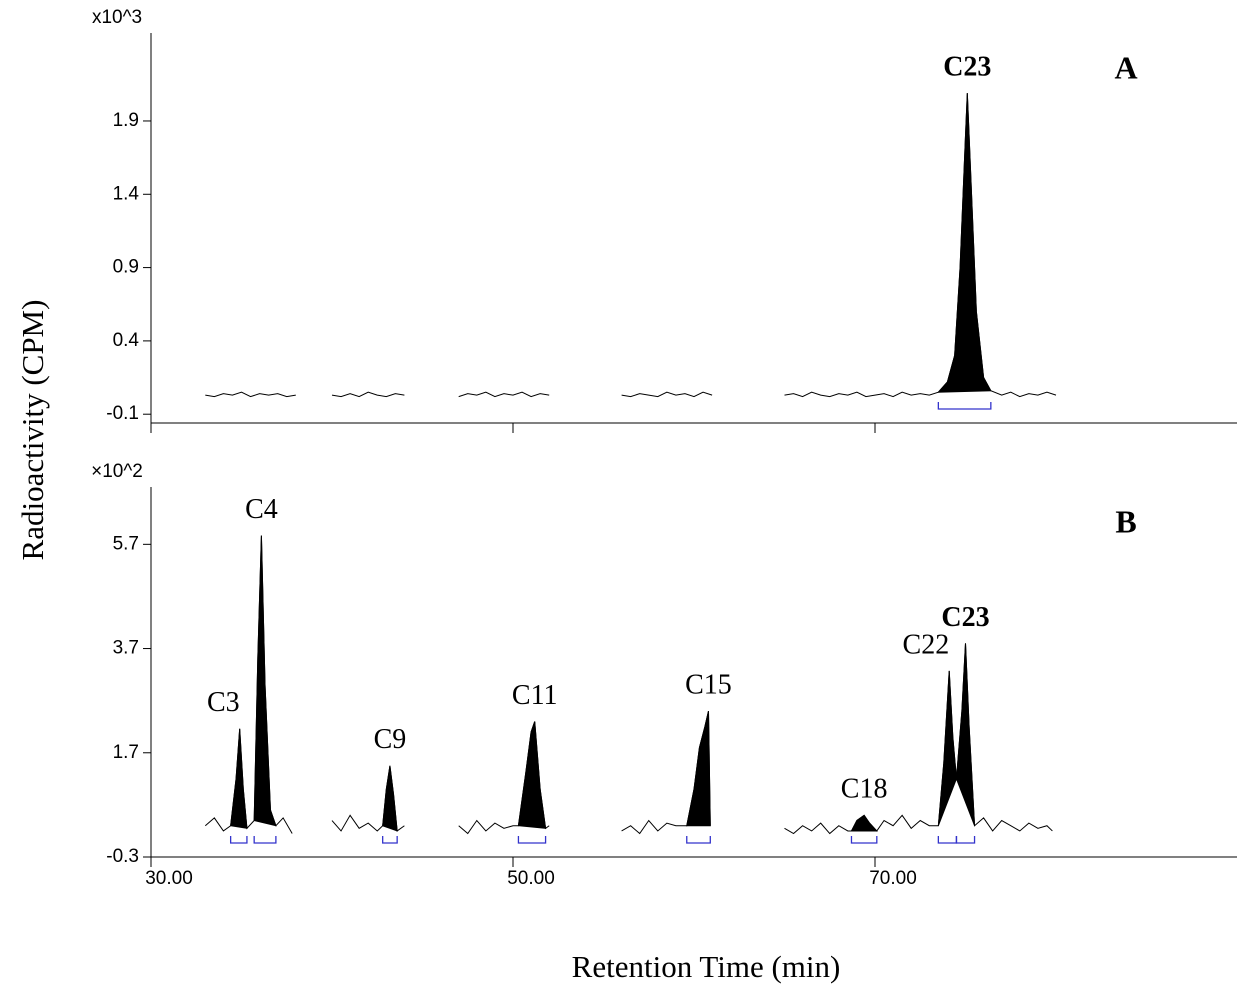 This screenshot has height=993, width=1247. What do you see at coordinates (126, 120) in the screenshot?
I see `y-tick-label: 1.9` at bounding box center [126, 120].